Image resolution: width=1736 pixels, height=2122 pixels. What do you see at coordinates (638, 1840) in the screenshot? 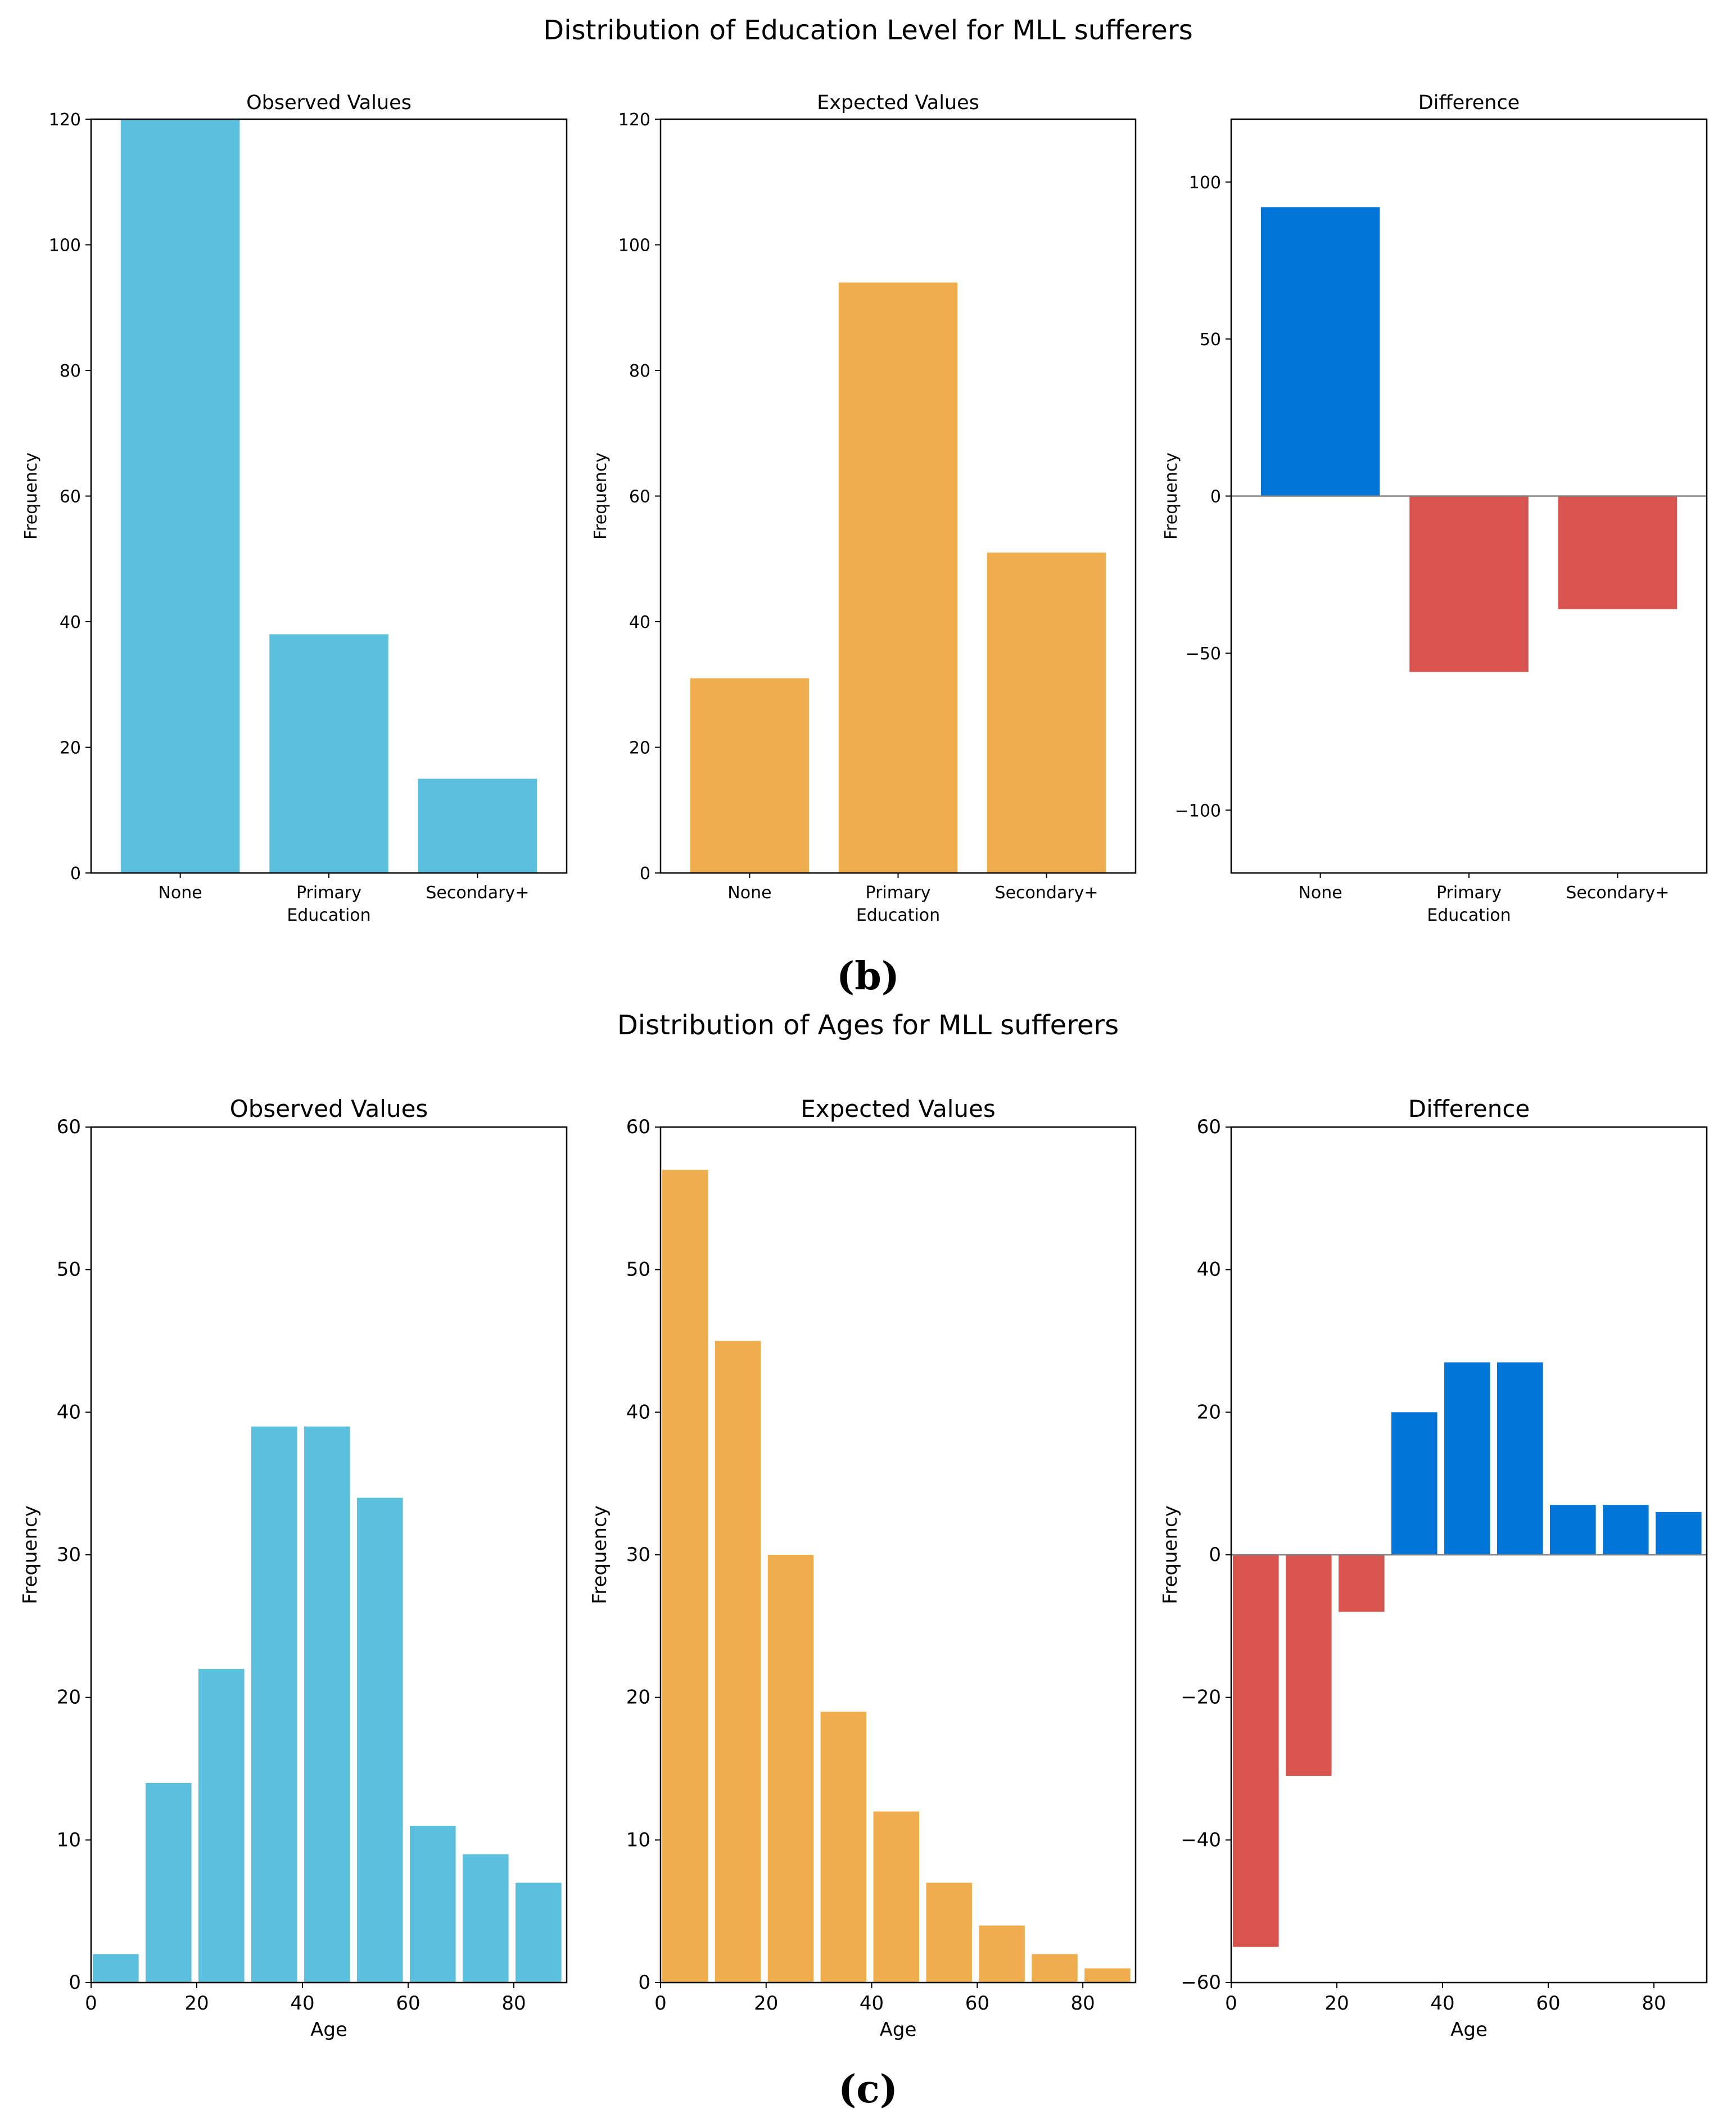
I see `y-tick-label: 10` at bounding box center [638, 1840].